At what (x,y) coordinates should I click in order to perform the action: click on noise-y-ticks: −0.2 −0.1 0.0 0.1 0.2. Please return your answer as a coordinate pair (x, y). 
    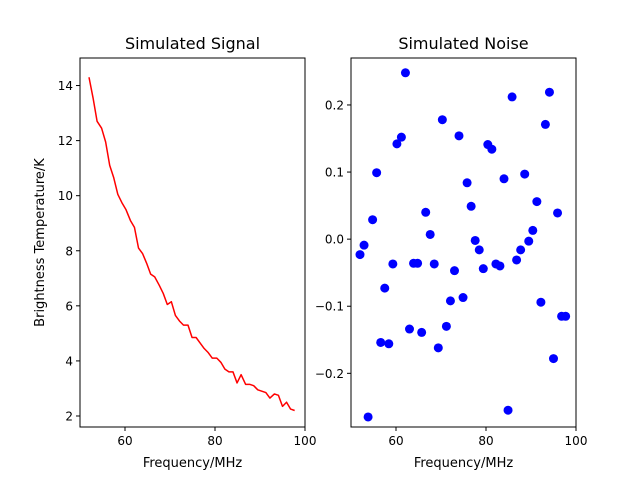
    Looking at the image, I should click on (333, 239).